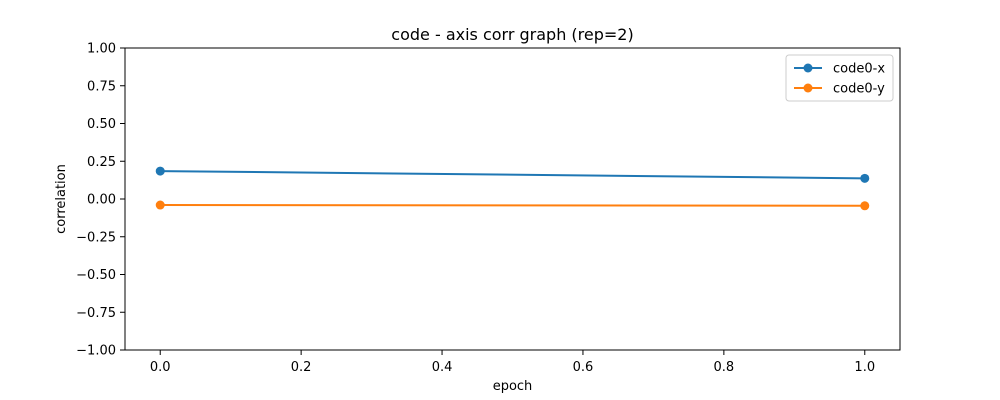  What do you see at coordinates (301, 367) in the screenshot?
I see `x-tick-label: 0.2` at bounding box center [301, 367].